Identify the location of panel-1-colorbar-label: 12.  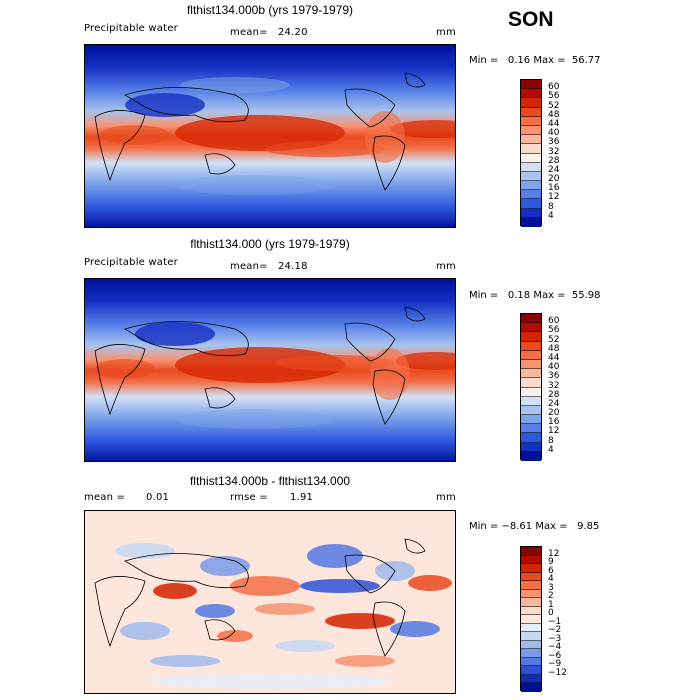
(554, 197).